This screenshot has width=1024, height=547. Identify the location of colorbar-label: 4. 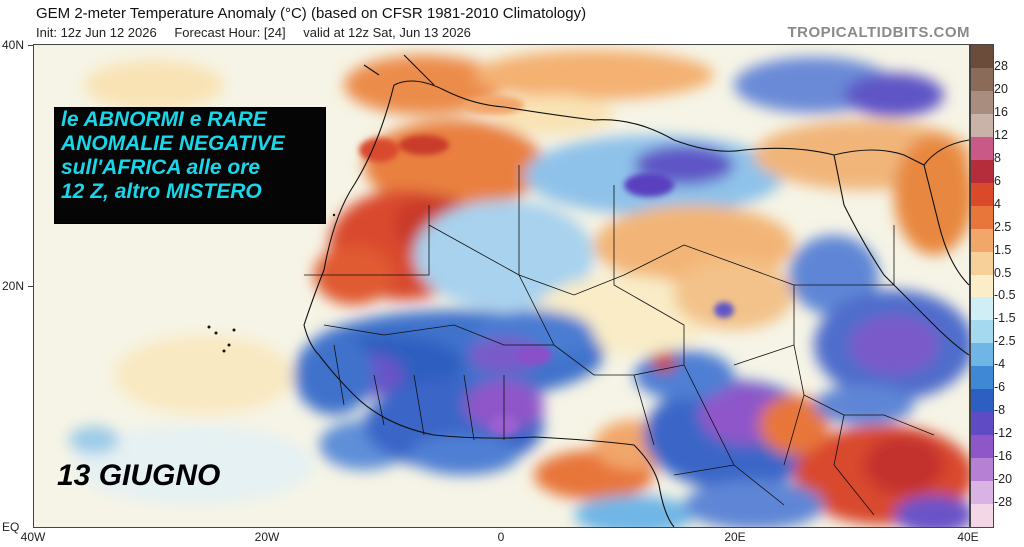
(997, 203).